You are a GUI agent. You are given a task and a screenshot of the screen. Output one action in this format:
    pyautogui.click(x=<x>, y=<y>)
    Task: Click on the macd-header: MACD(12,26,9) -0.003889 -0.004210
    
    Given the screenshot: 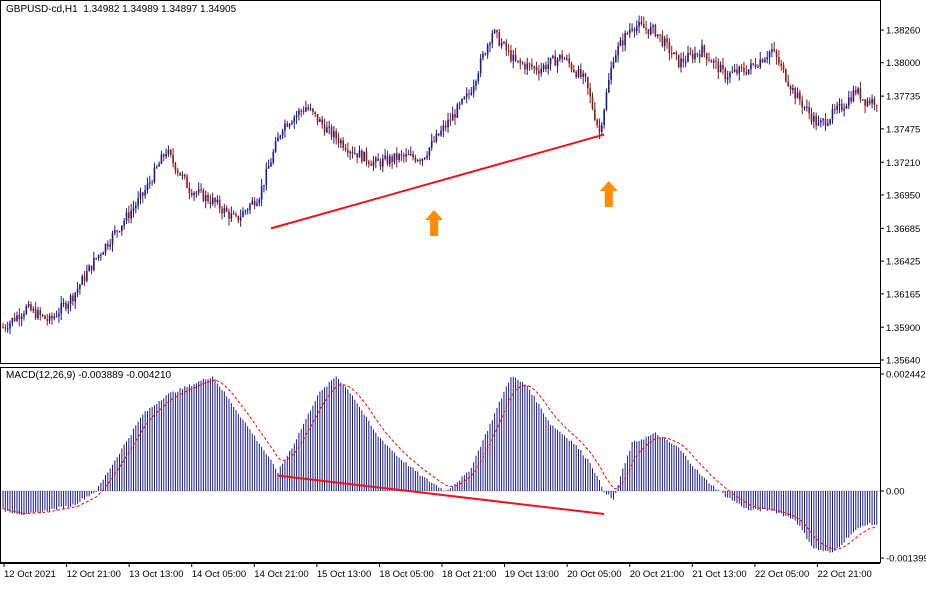 What is the action you would take?
    pyautogui.click(x=88, y=375)
    